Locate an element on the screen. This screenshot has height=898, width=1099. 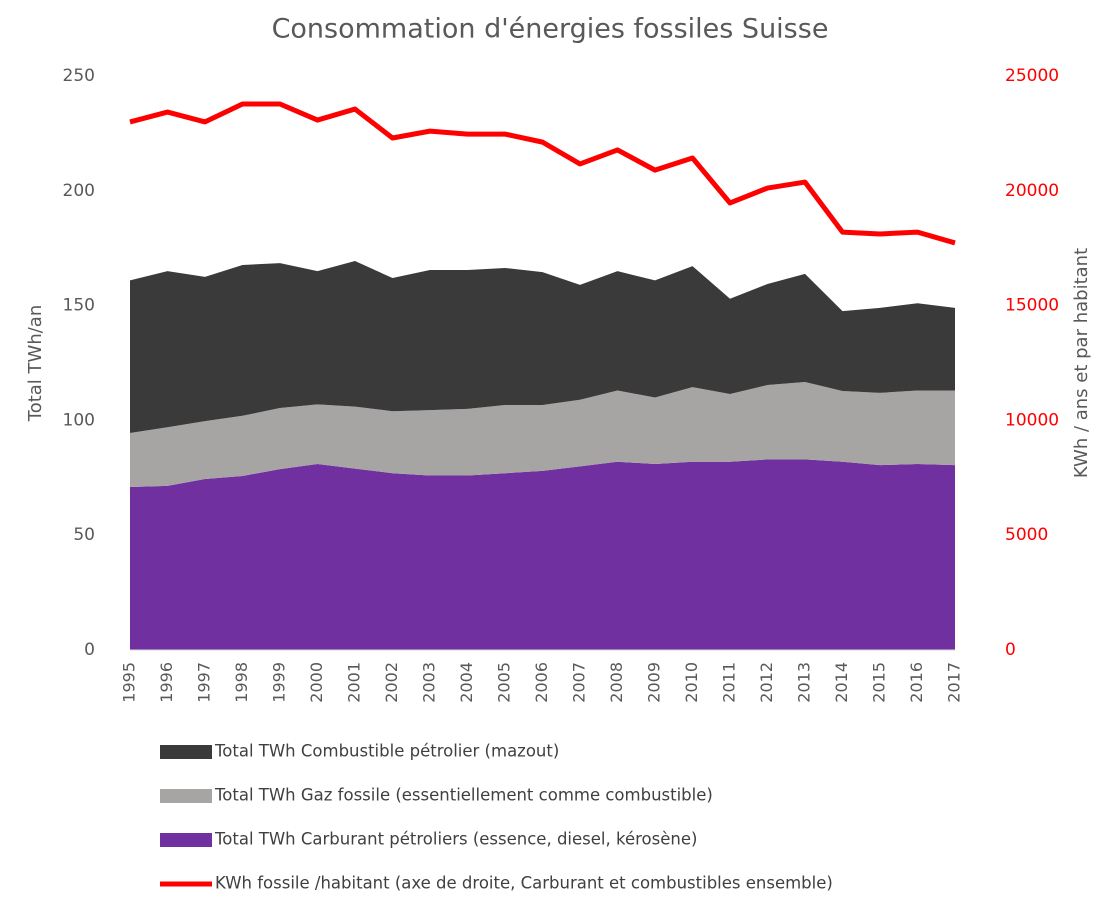
x-tick-label: 2008 is located at coordinates (616, 682).